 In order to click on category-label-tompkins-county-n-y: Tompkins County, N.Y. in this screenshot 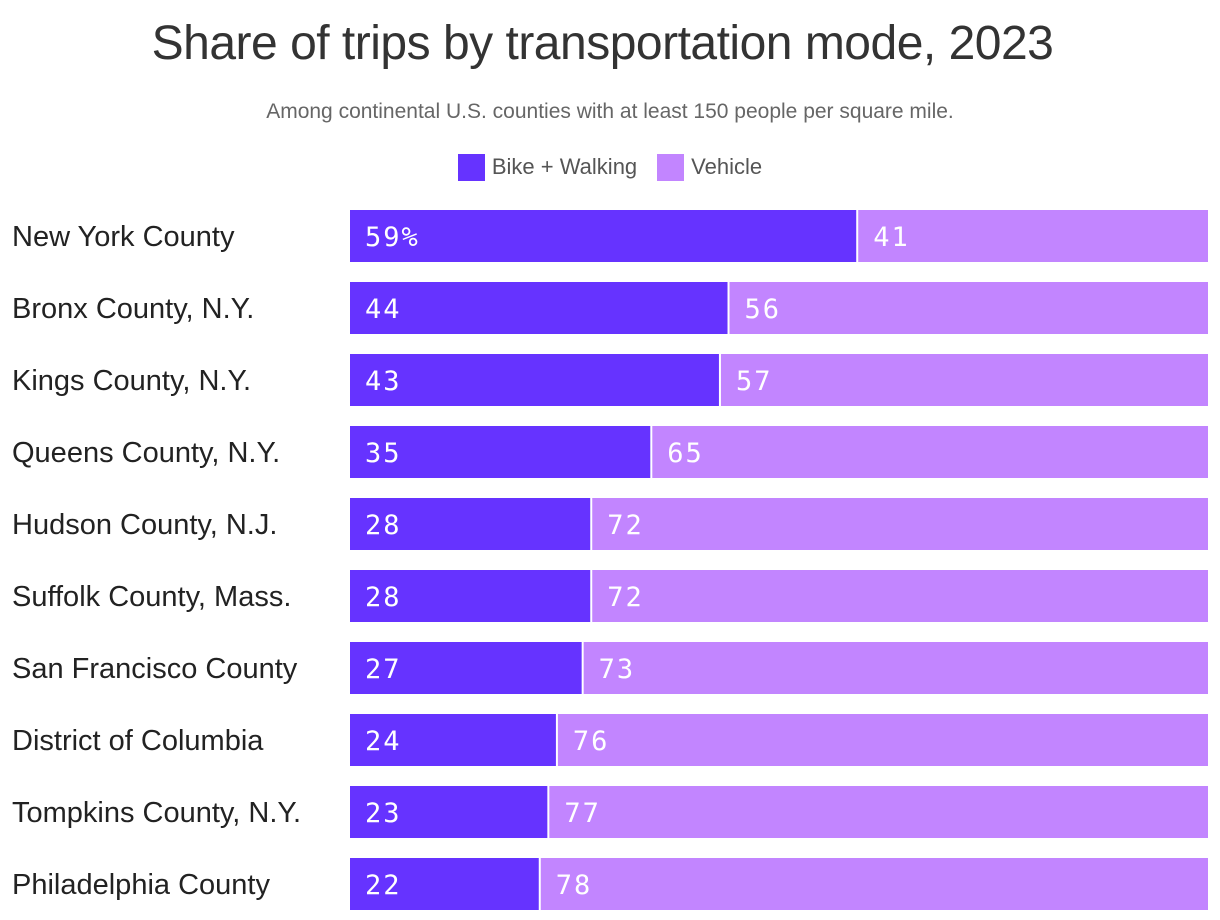, I will do `click(156, 813)`.